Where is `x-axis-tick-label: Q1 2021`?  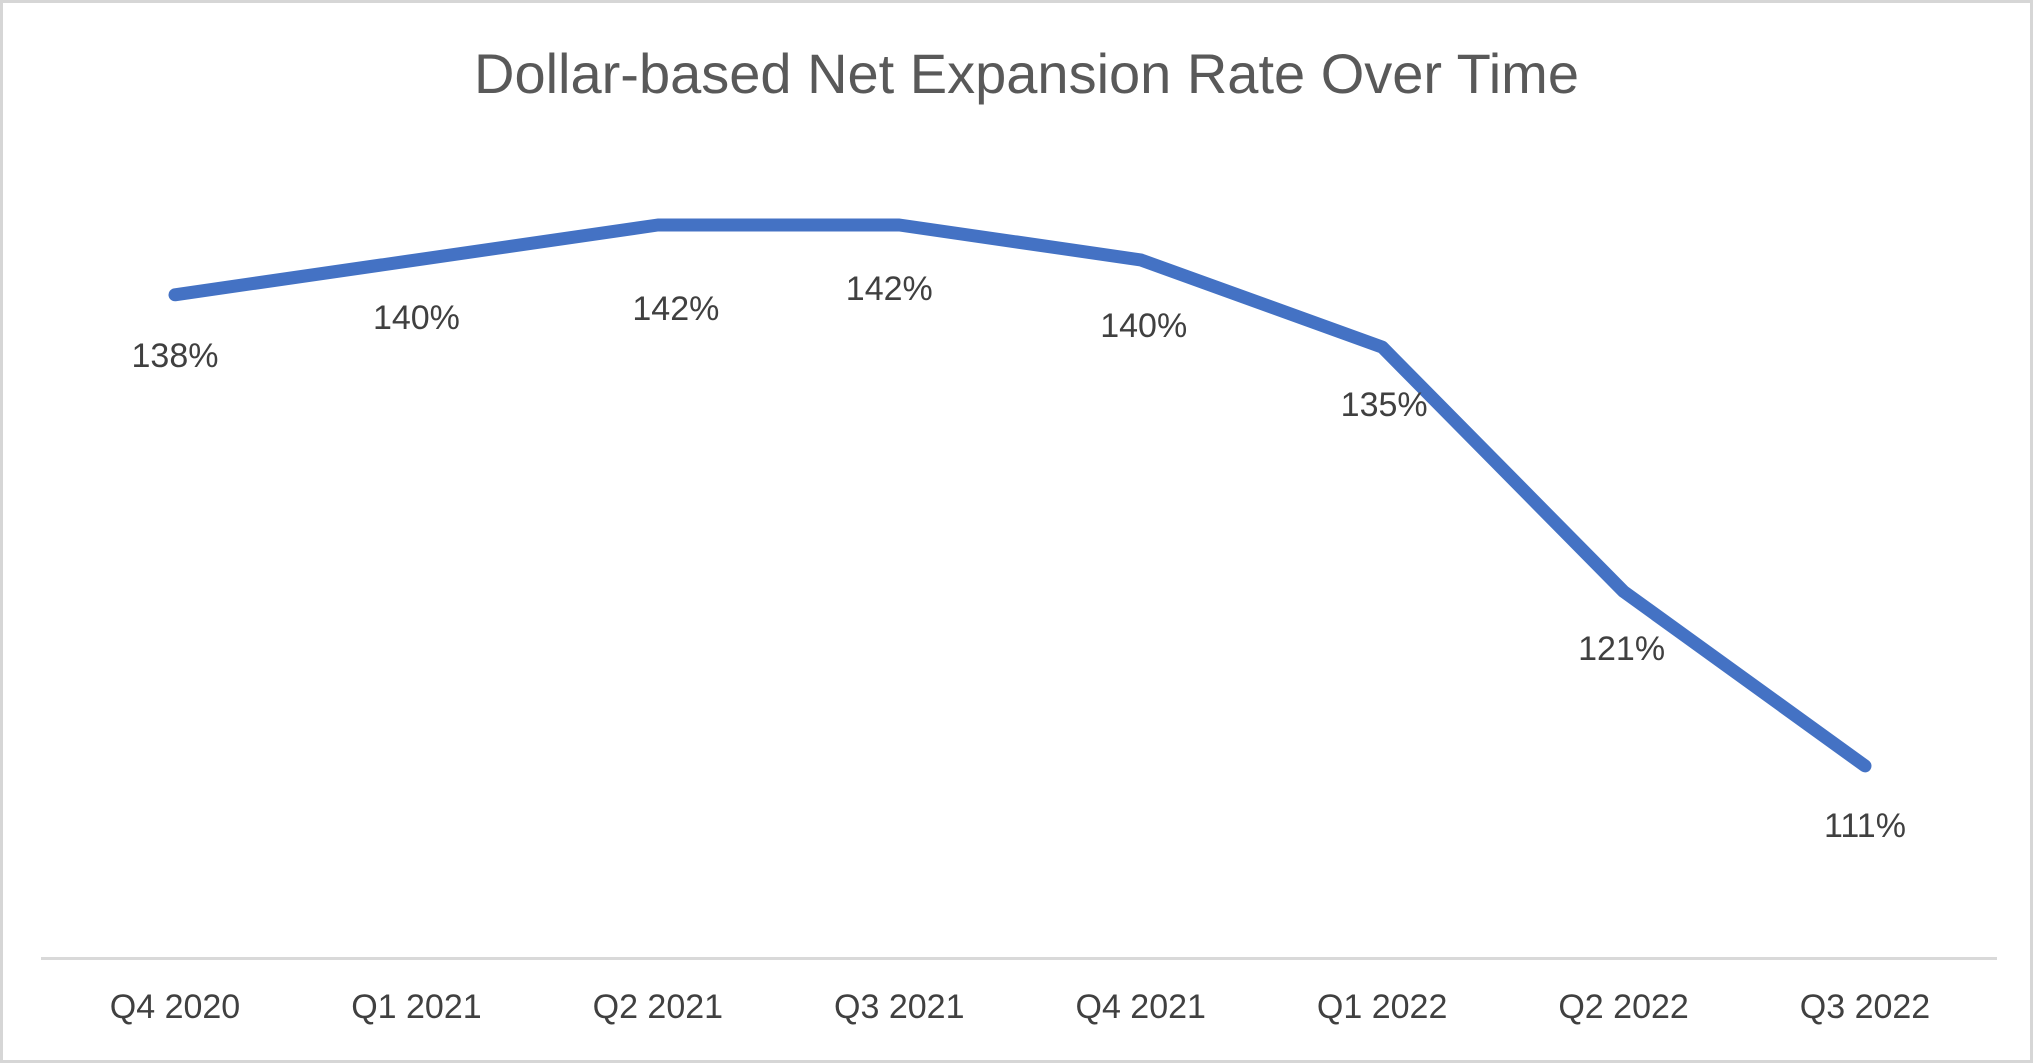
x-axis-tick-label: Q1 2021 is located at coordinates (416, 1007).